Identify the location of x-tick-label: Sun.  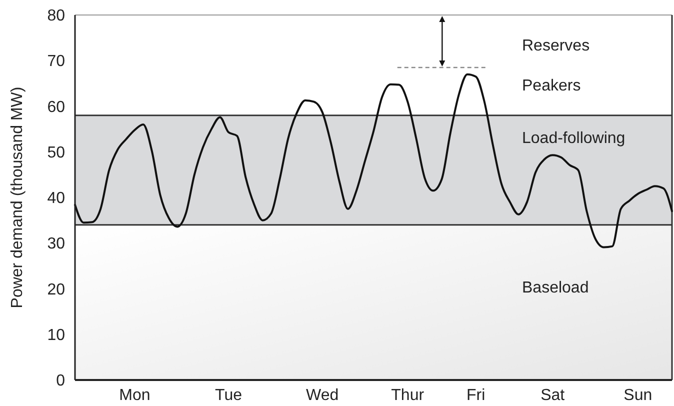
(638, 395).